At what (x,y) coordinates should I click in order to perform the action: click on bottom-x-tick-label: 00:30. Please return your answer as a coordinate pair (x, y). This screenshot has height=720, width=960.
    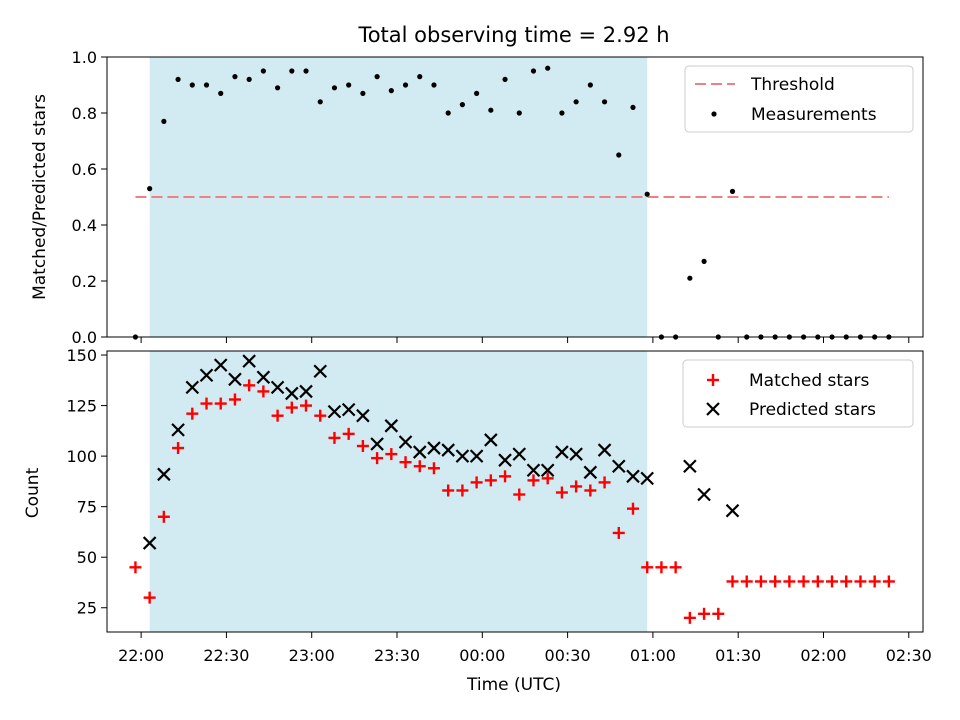
    Looking at the image, I should click on (568, 655).